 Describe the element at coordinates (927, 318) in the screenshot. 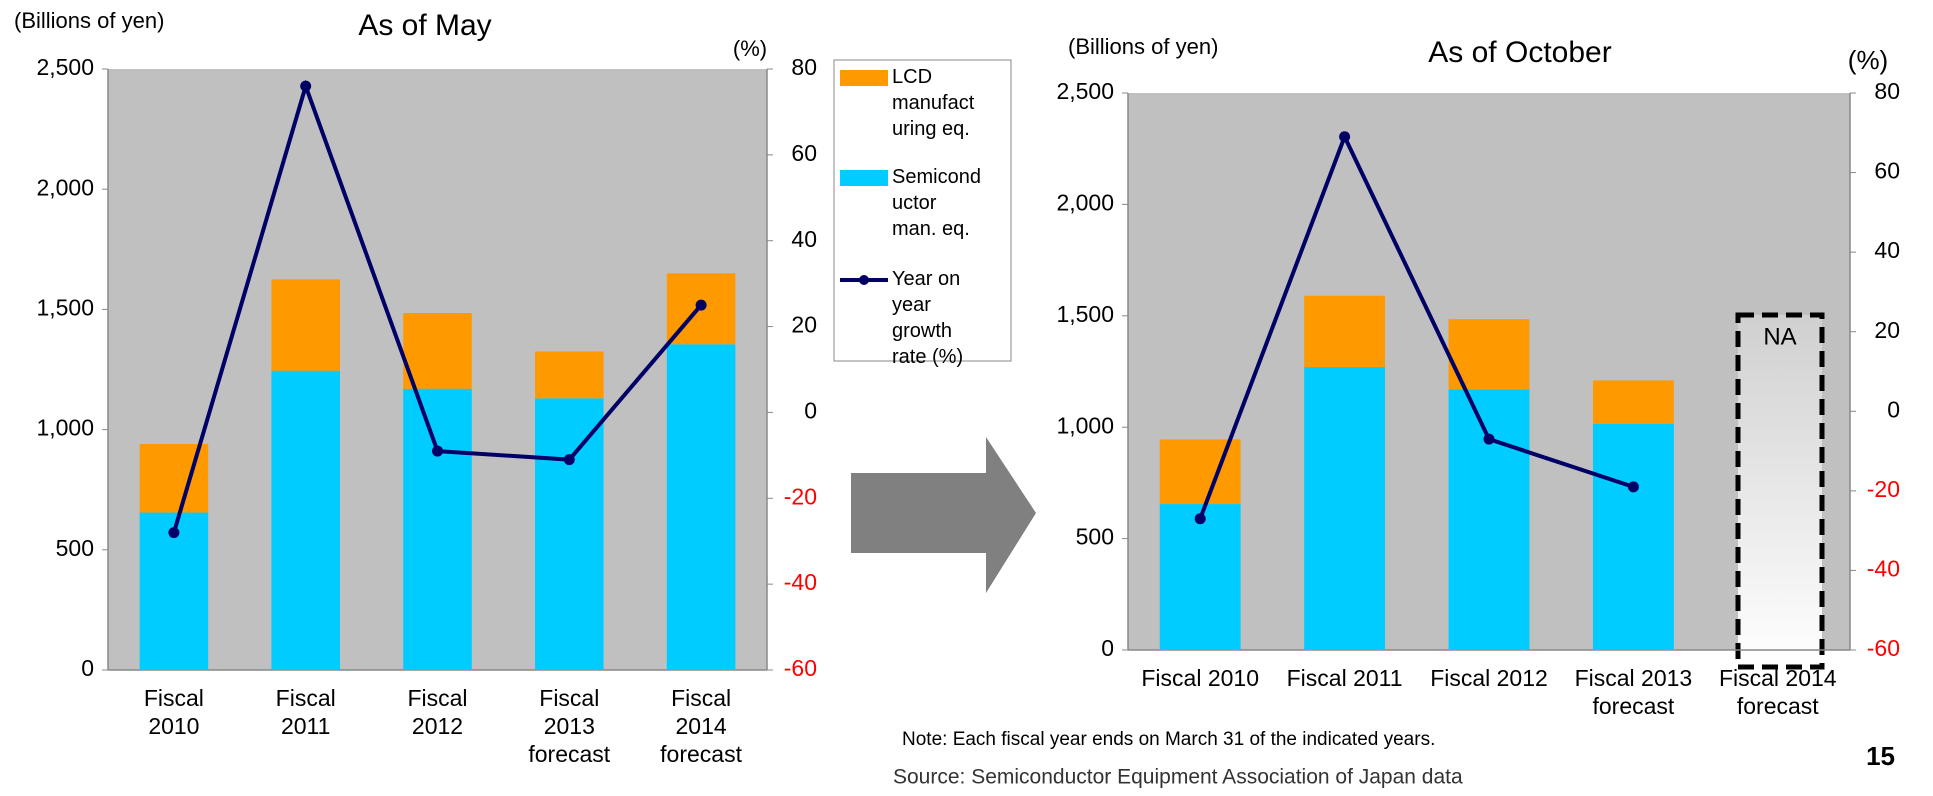

I see `legend-label: Year on year growth rate (%)` at that location.